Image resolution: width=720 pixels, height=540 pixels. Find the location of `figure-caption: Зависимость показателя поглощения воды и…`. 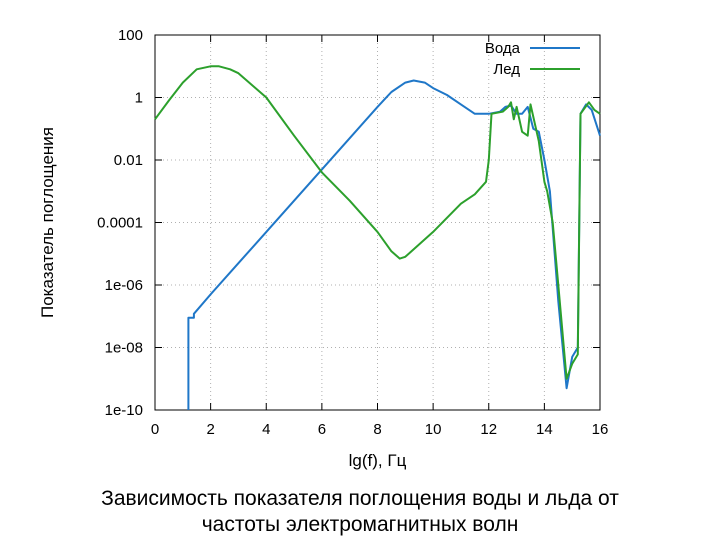

figure-caption: Зависимость показателя поглощения воды и… is located at coordinates (360, 512).